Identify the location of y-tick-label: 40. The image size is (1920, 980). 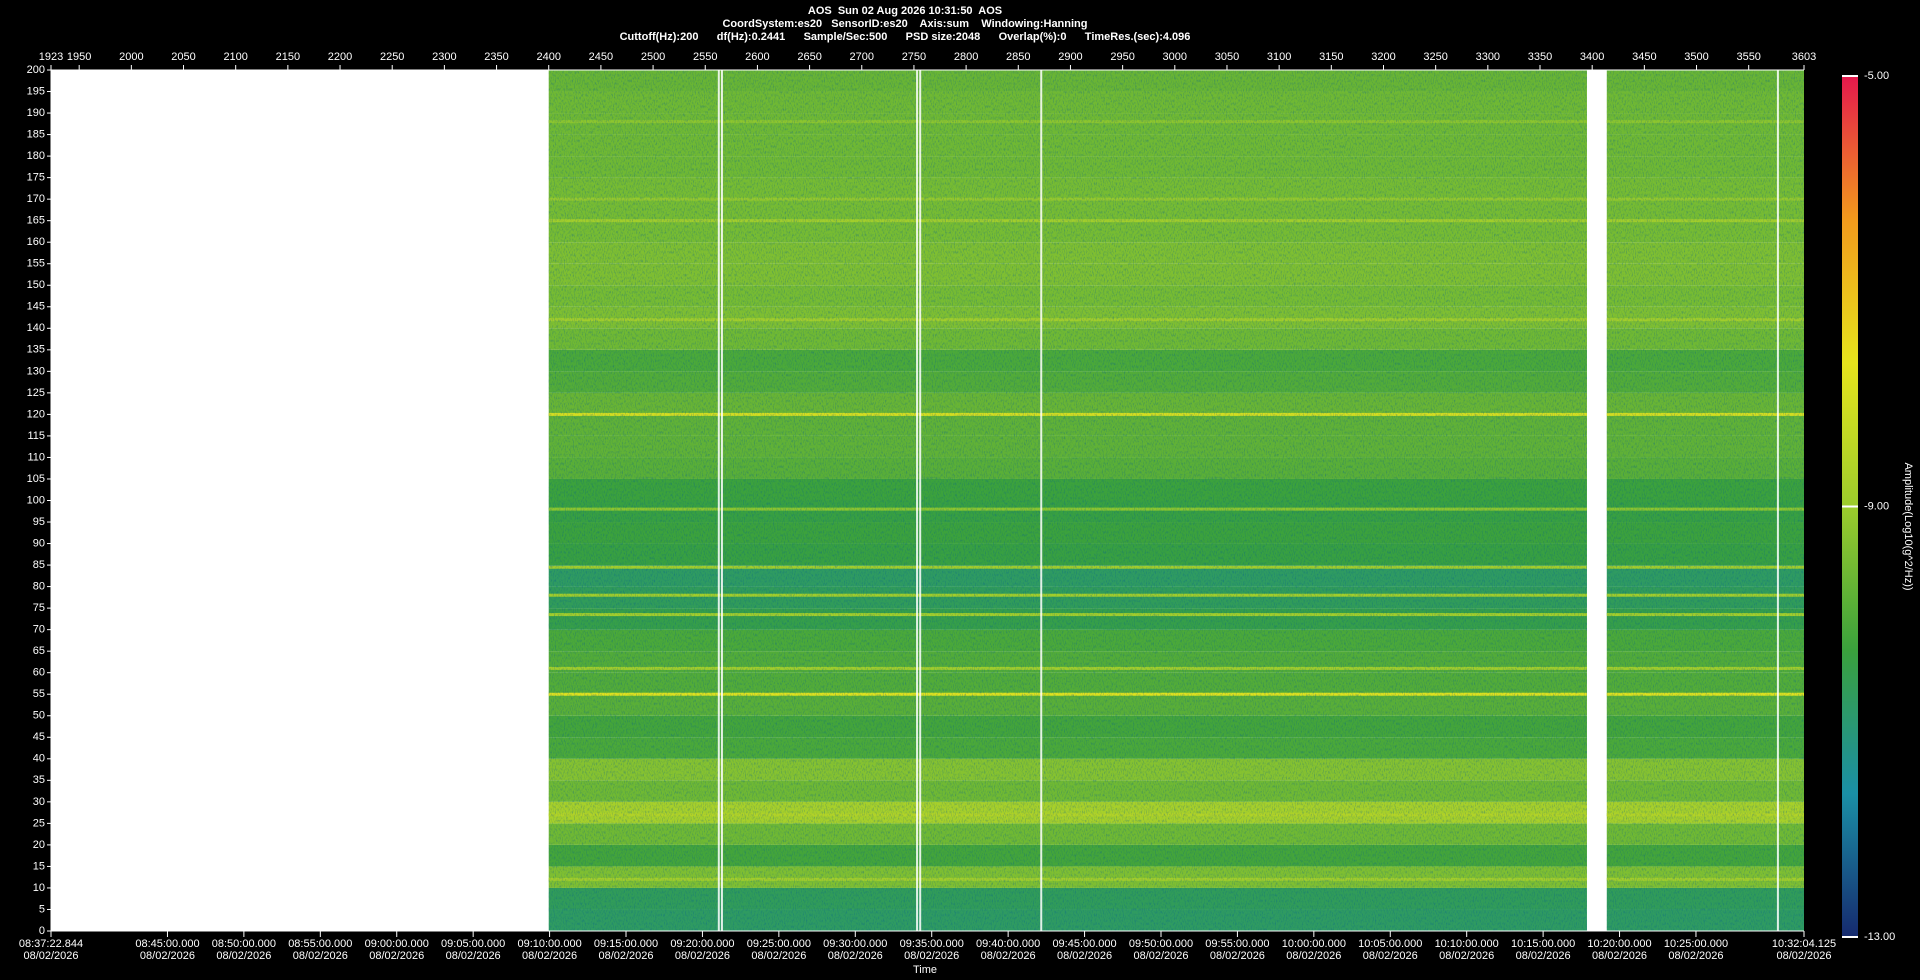
(39, 759).